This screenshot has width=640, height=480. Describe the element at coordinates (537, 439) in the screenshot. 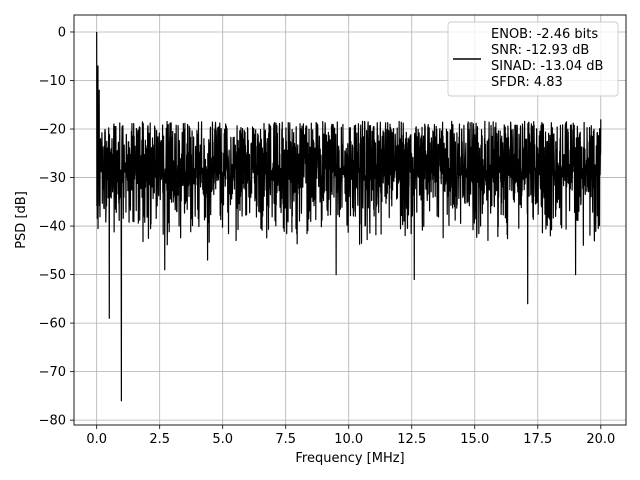

I see `x-tick-label: 17.5` at that location.